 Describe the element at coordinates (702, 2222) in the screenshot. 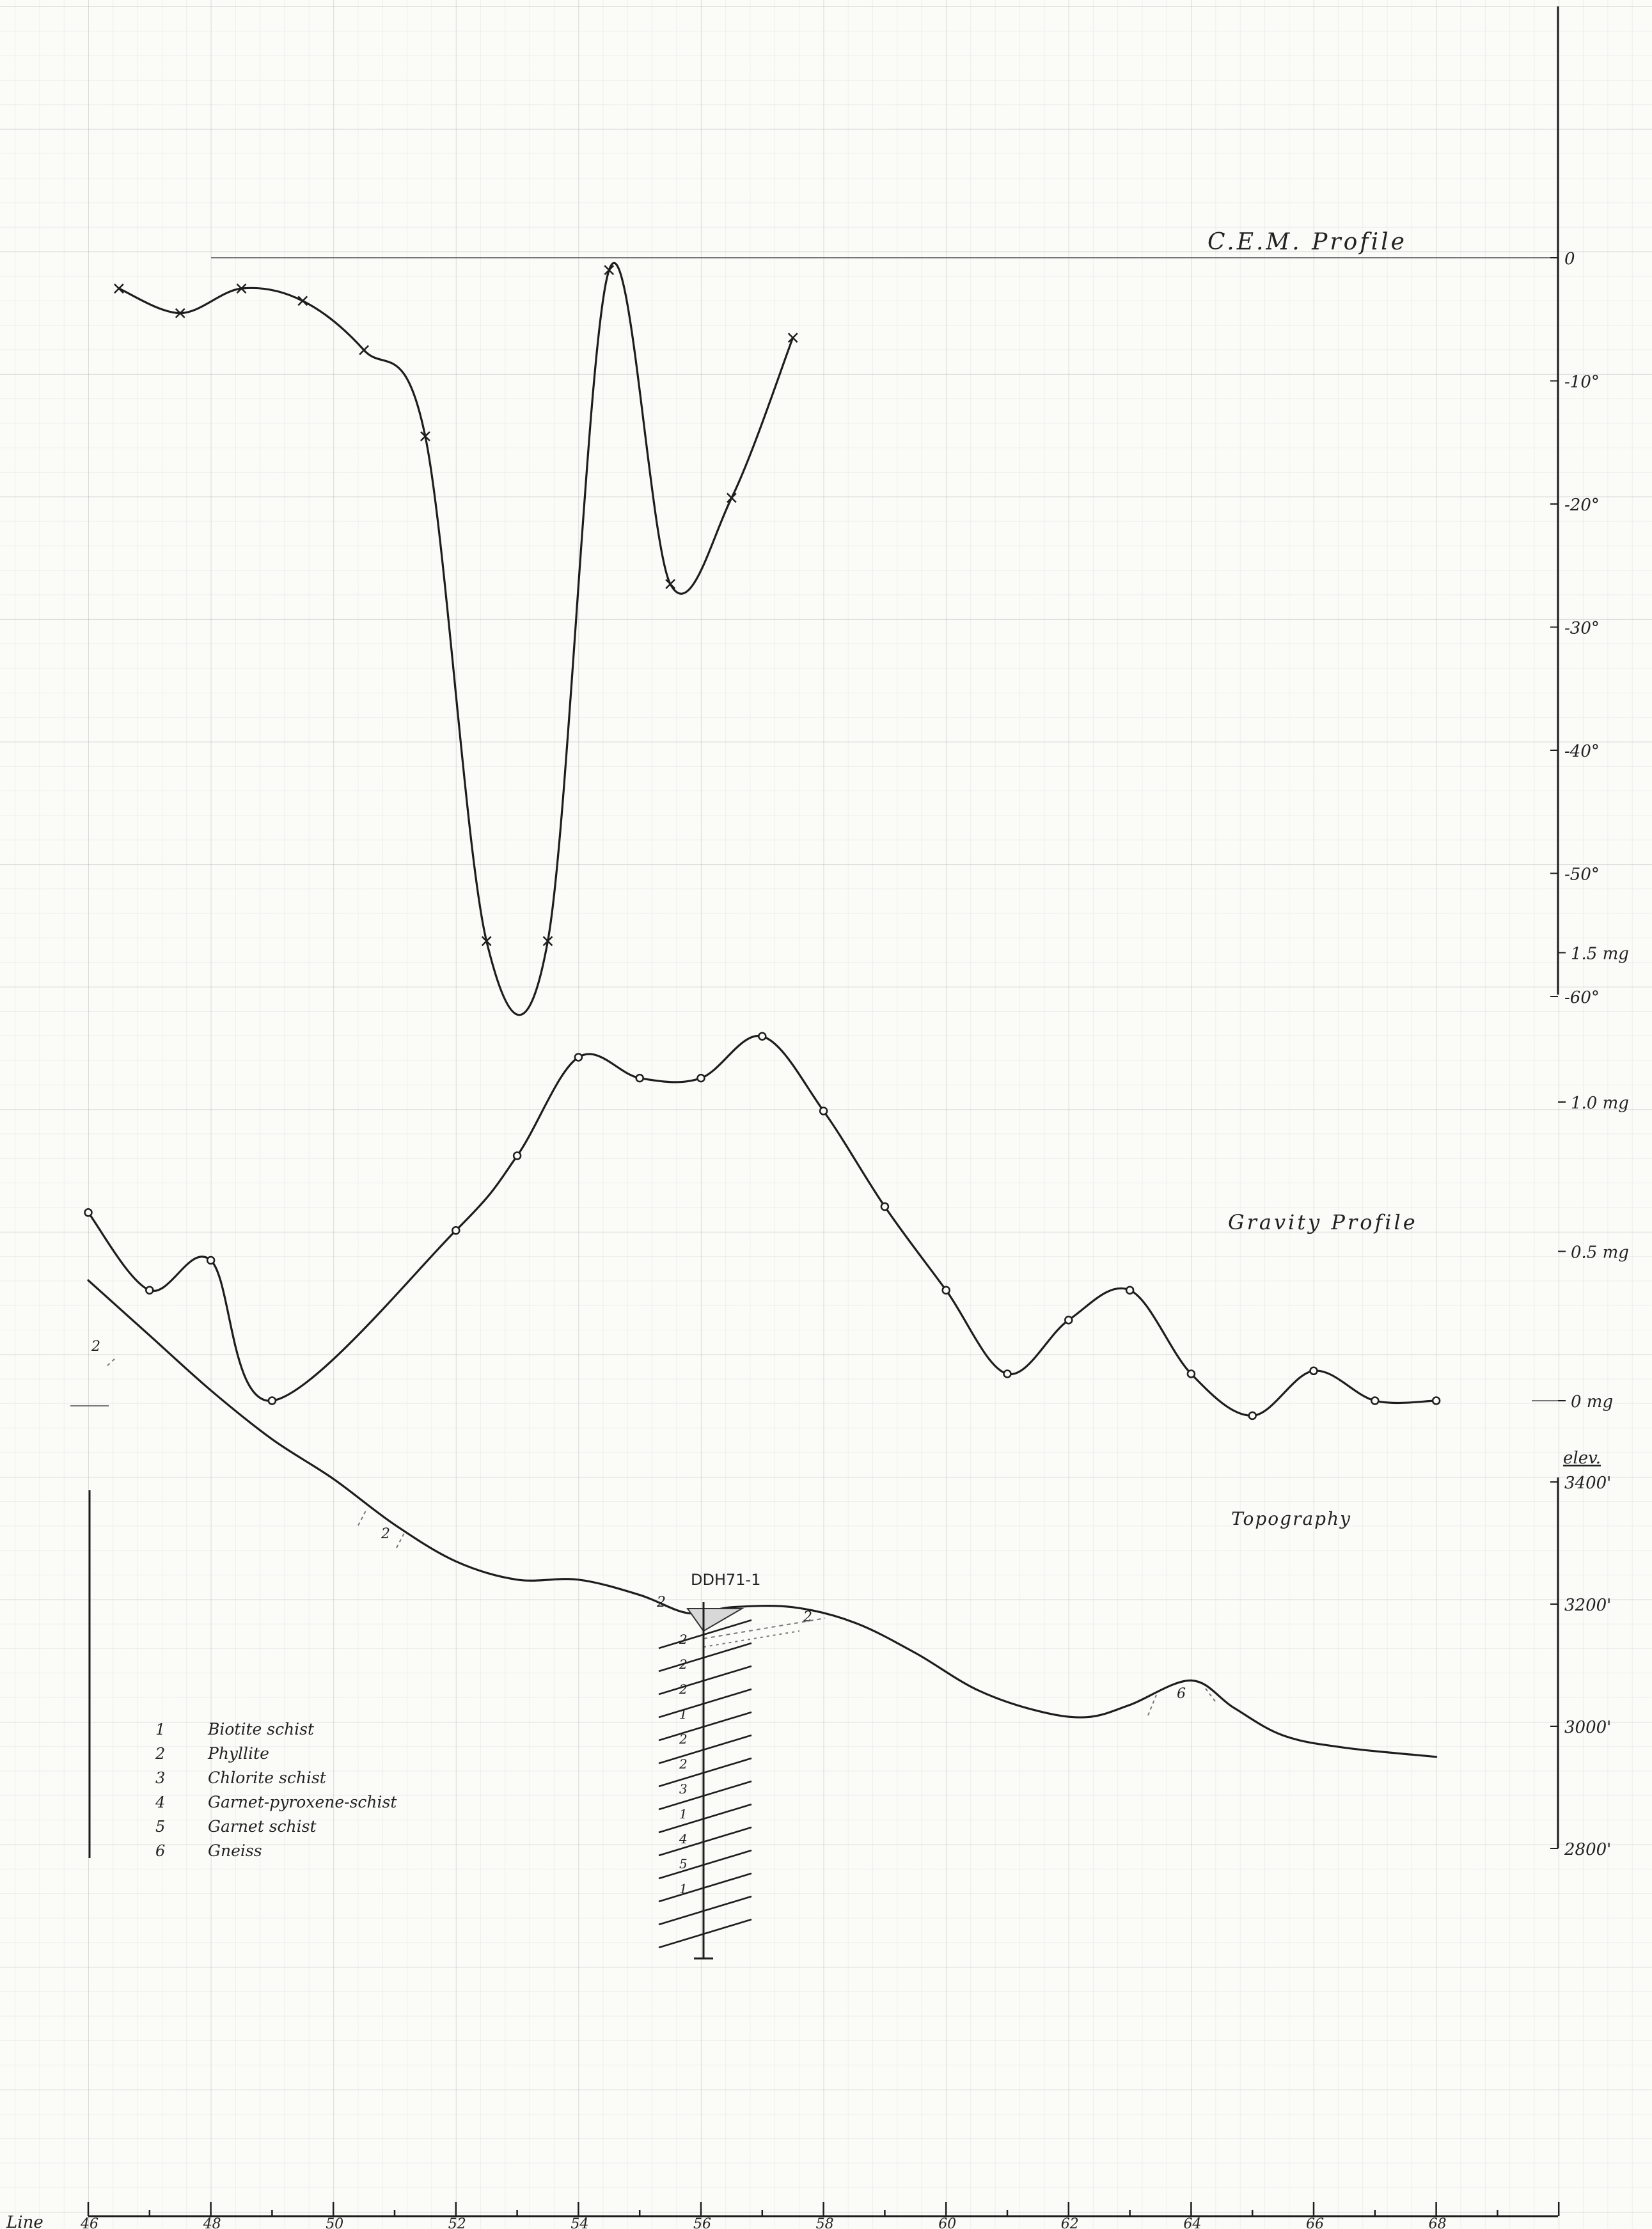

I see `x-tick-label: 56` at that location.